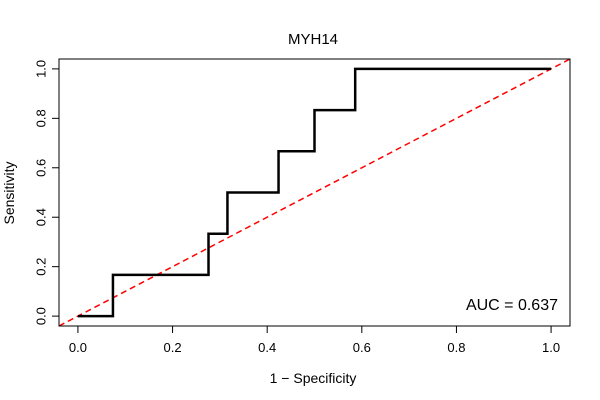 Image resolution: width=600 pixels, height=400 pixels. What do you see at coordinates (456, 347) in the screenshot?
I see `x-tick-label: 0.8` at bounding box center [456, 347].